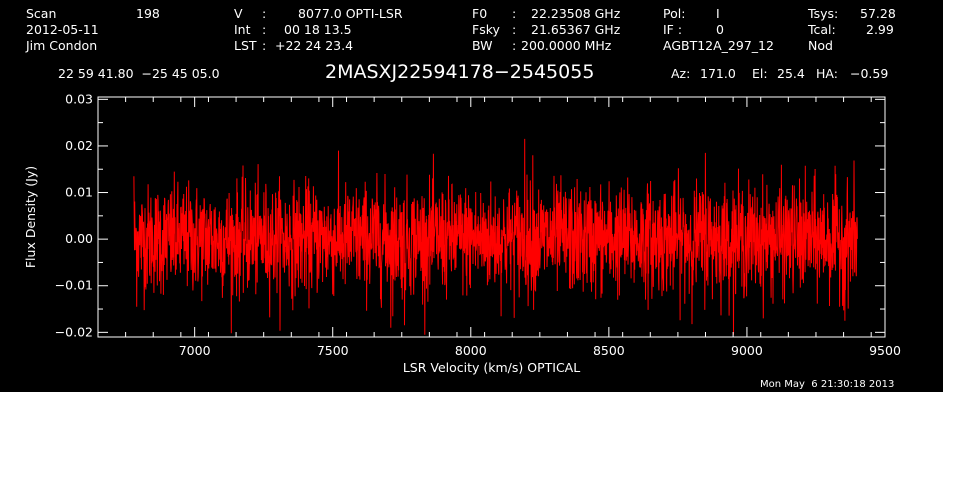 The width and height of the screenshot is (962, 490). I want to click on y-axis-label: Flux Density (Jy), so click(30, 217).